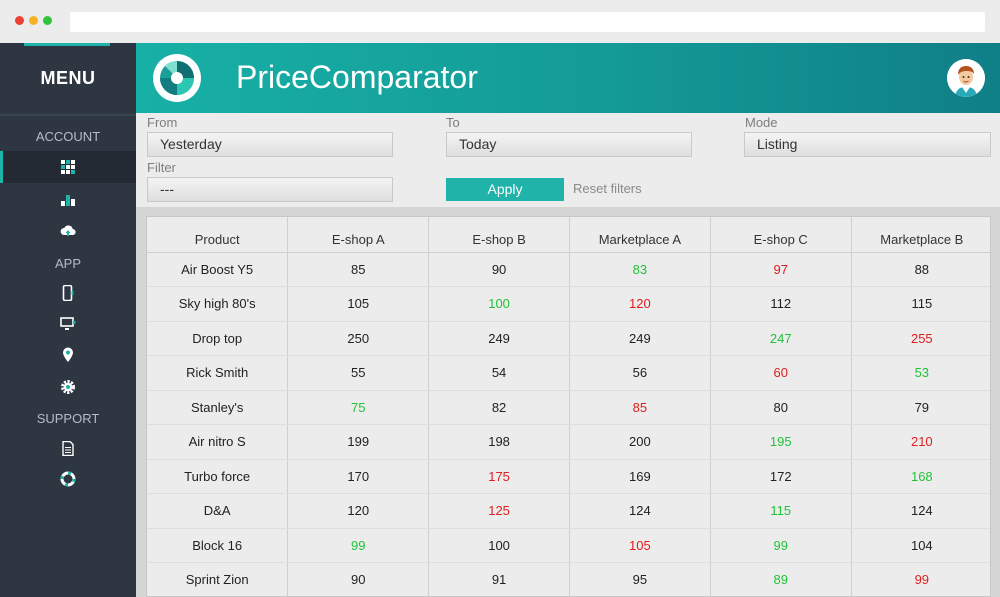 The width and height of the screenshot is (1000, 597). Describe the element at coordinates (19, 20) in the screenshot. I see `close-window-button` at that location.